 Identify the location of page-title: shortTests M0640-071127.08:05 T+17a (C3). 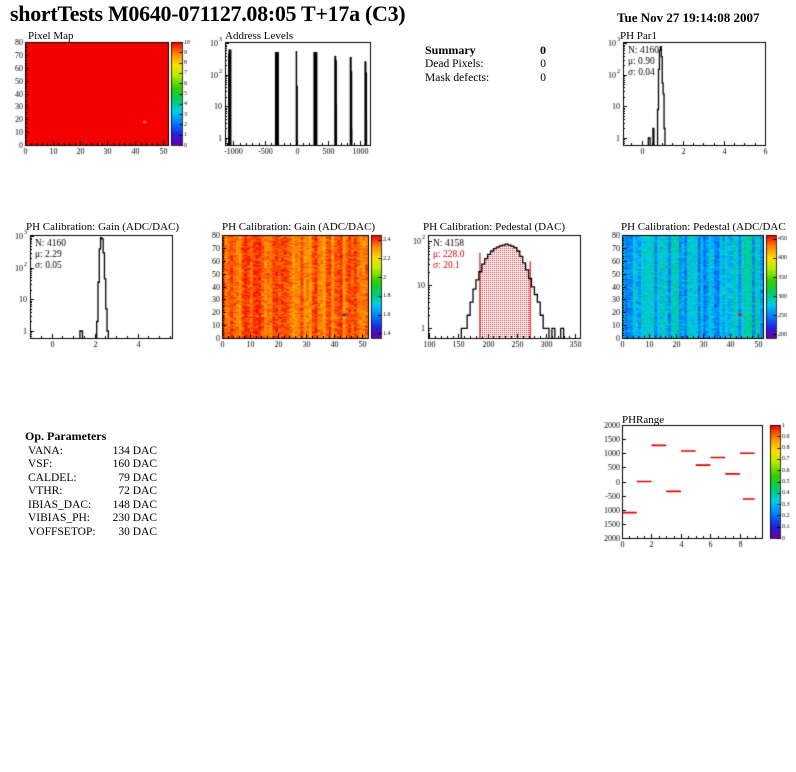
(208, 13).